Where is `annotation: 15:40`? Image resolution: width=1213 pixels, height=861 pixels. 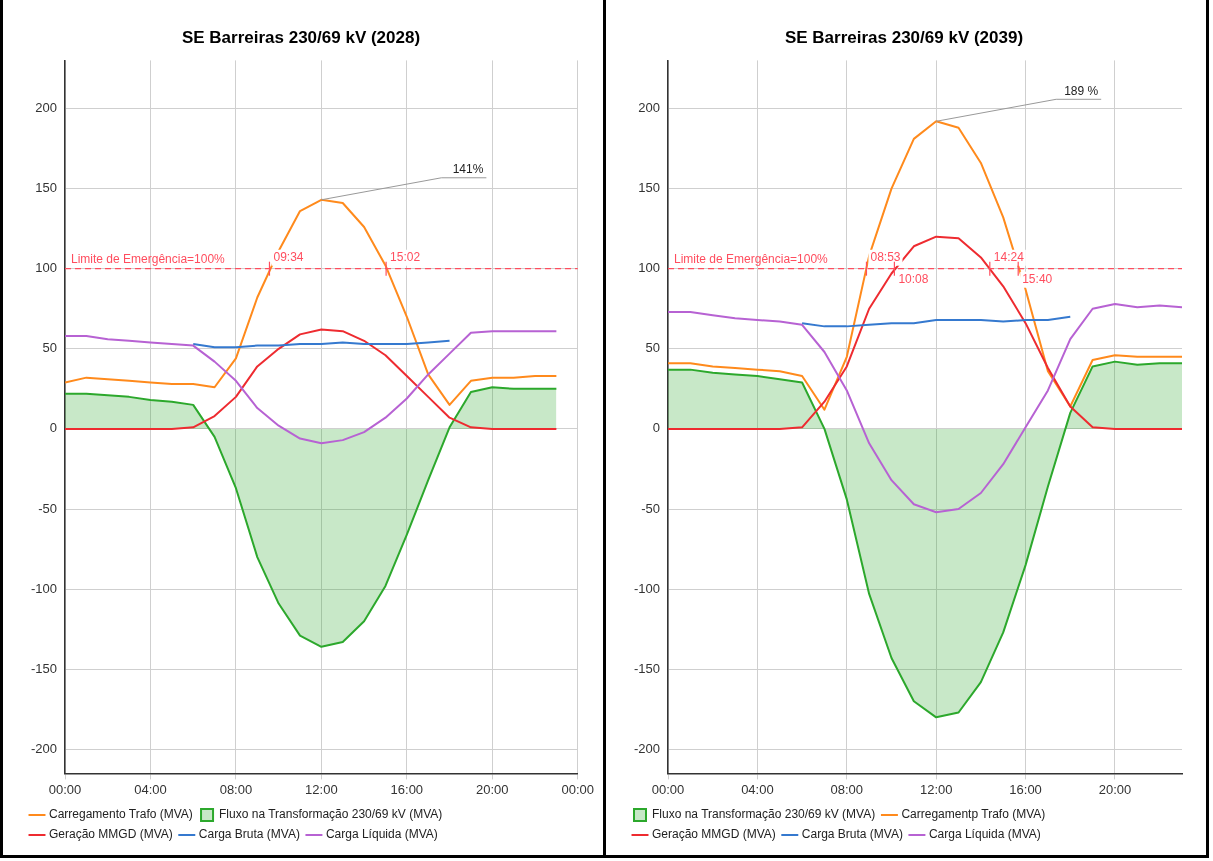 annotation: 15:40 is located at coordinates (1037, 279).